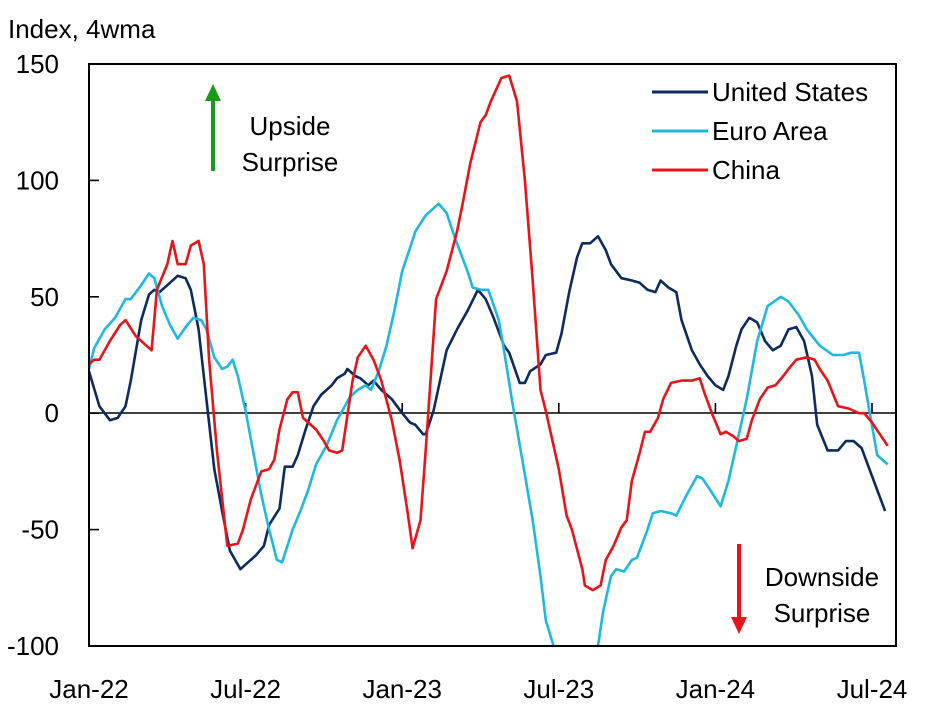 The height and width of the screenshot is (708, 928). Describe the element at coordinates (290, 162) in the screenshot. I see `upside-label-line2: Surprise` at that location.